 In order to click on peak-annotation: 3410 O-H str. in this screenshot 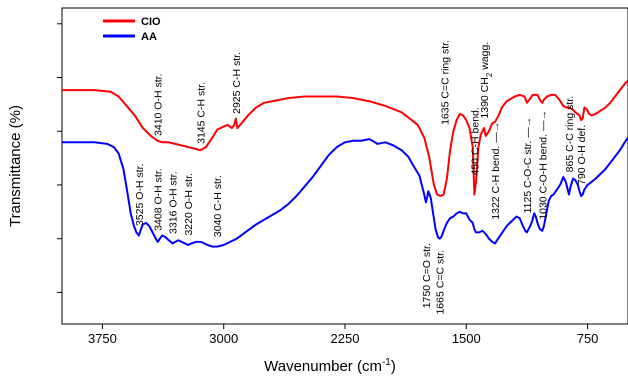, I will do `click(158, 105)`.